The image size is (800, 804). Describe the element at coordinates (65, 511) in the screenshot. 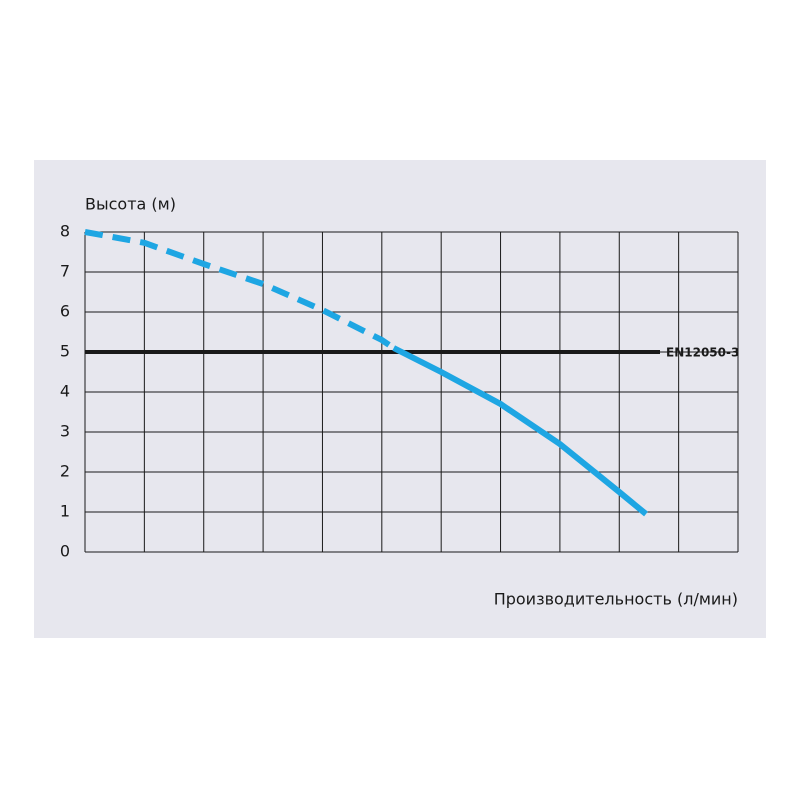

I see `y-tick-label: 1` at that location.